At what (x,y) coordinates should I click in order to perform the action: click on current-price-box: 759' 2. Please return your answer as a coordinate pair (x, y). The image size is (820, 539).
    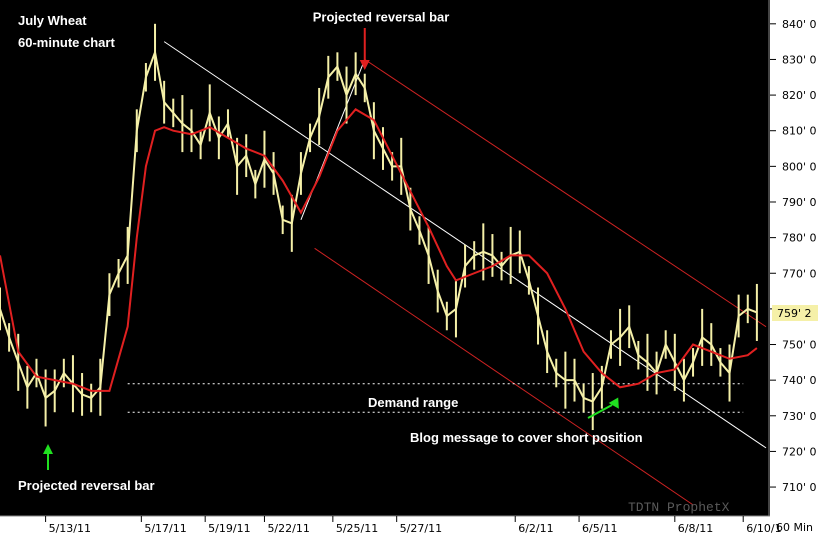
    Looking at the image, I should click on (795, 313).